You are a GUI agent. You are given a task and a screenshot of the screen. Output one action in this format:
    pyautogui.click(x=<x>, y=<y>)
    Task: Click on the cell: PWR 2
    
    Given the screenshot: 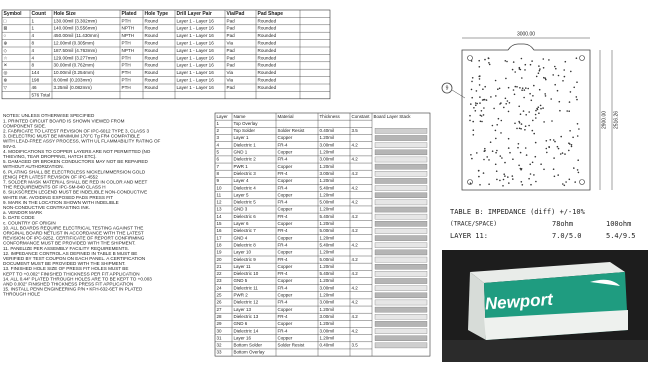 What is the action you would take?
    pyautogui.click(x=241, y=295)
    